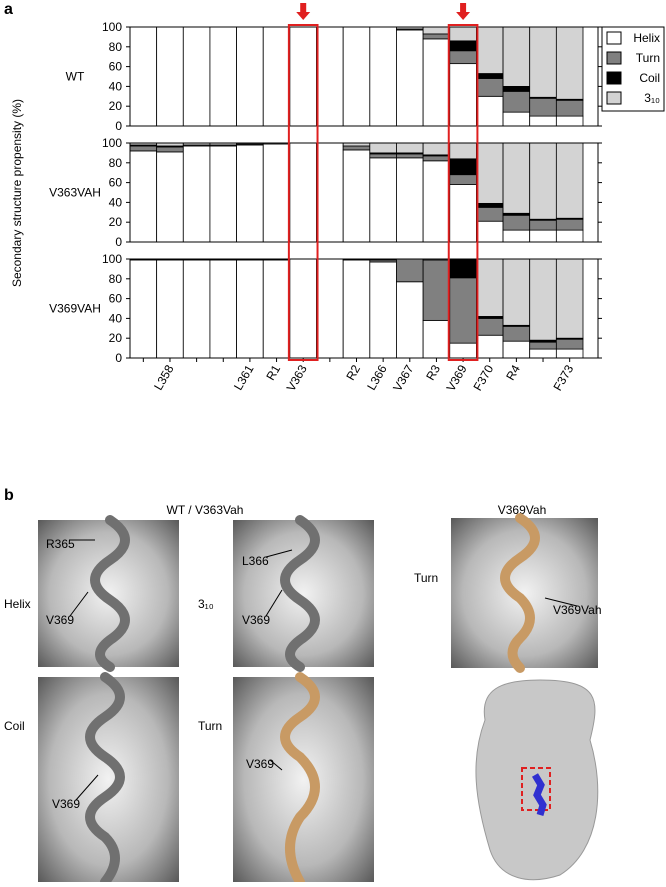 The width and height of the screenshot is (666, 887). I want to click on panel-label: a, so click(8, 9).